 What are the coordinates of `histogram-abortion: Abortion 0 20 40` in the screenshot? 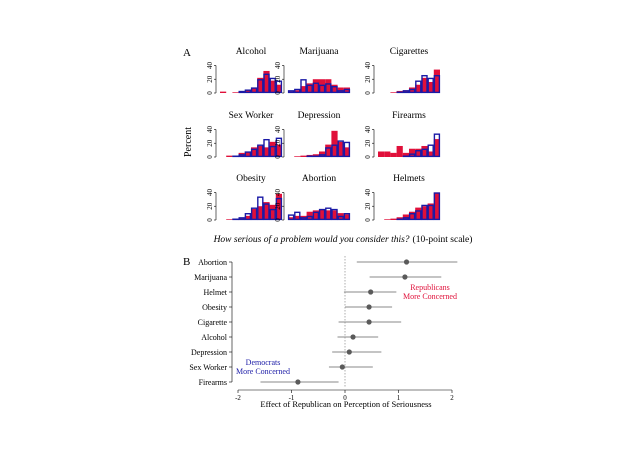 It's located at (312, 198).